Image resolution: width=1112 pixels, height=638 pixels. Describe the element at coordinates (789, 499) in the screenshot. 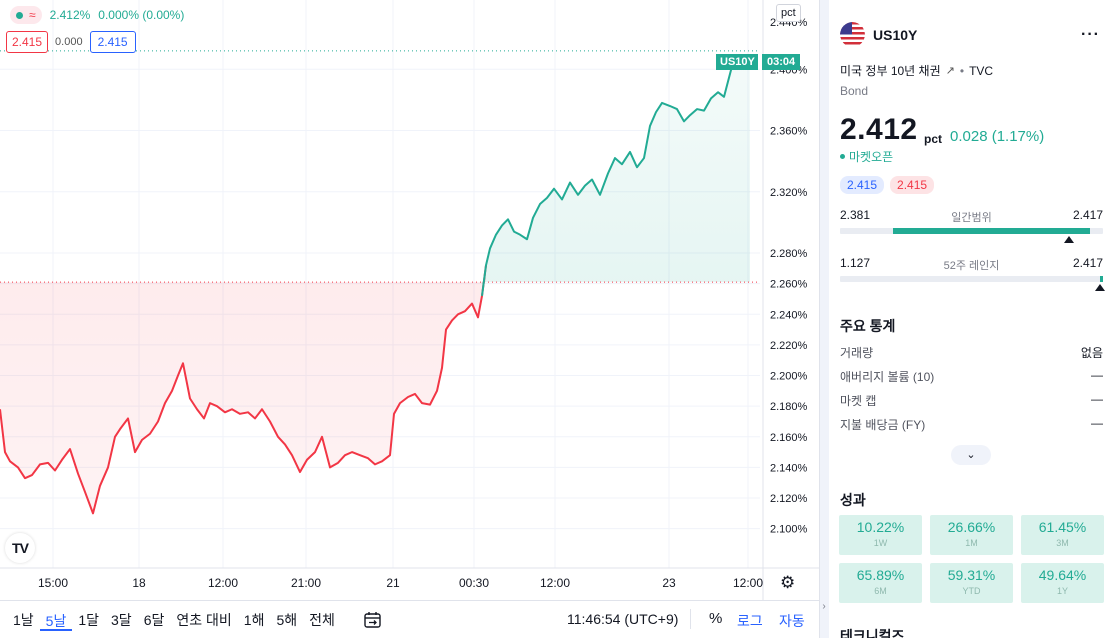

I see `price-axis-label: 2.120%` at that location.